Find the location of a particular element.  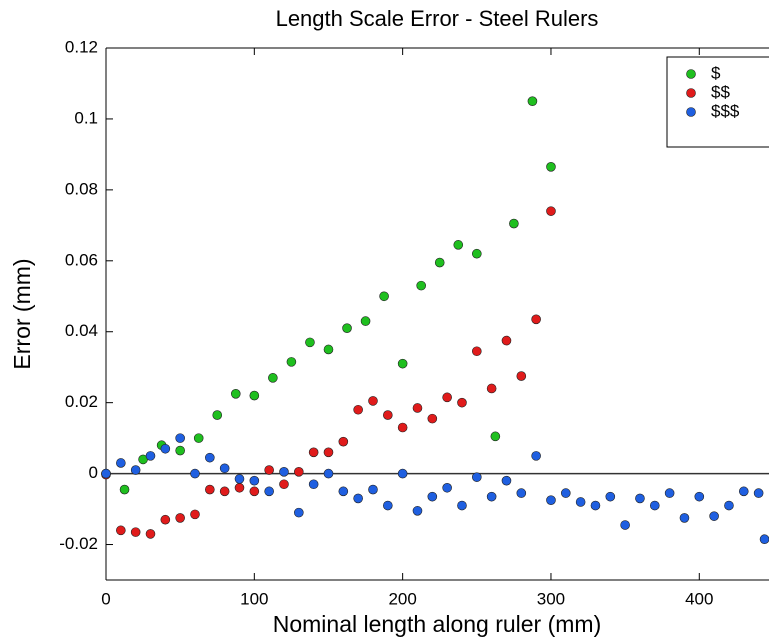

legend-box is located at coordinates (717, 102).